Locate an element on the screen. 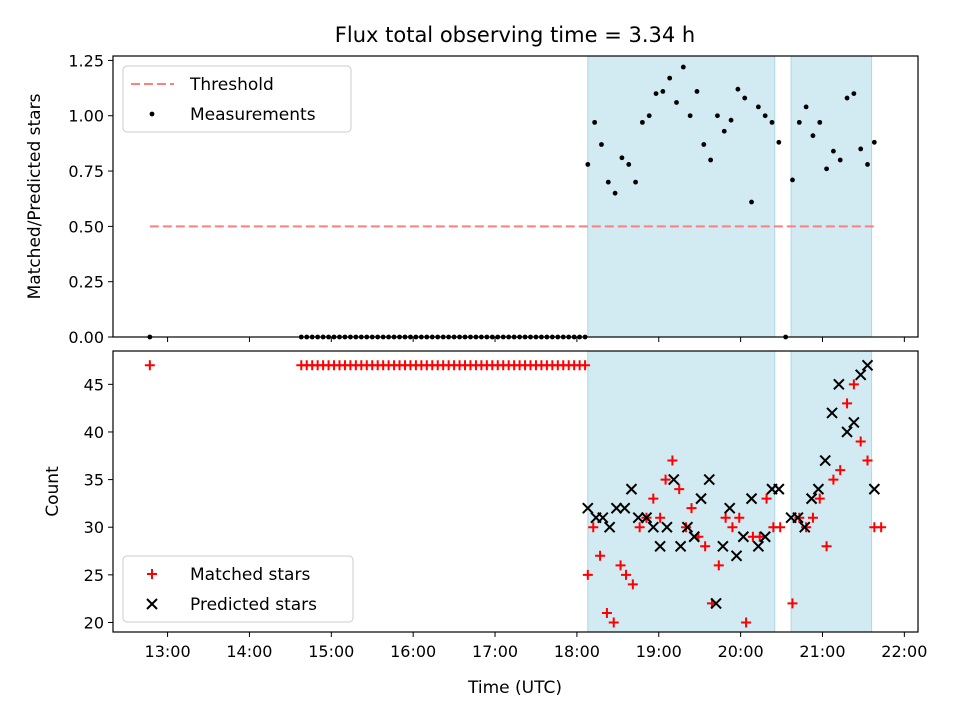 The width and height of the screenshot is (960, 724). y-tick-label: 30 is located at coordinates (94, 527).